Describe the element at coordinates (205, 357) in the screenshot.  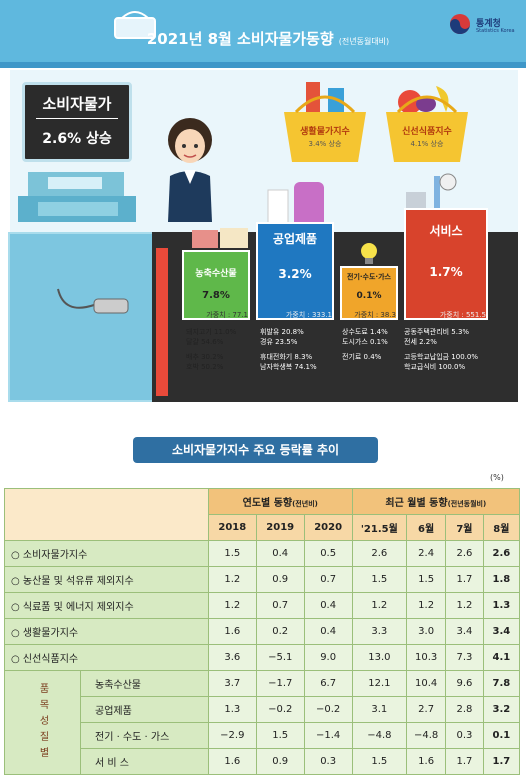
I see `agri-item: 배추 30.2%` at that location.